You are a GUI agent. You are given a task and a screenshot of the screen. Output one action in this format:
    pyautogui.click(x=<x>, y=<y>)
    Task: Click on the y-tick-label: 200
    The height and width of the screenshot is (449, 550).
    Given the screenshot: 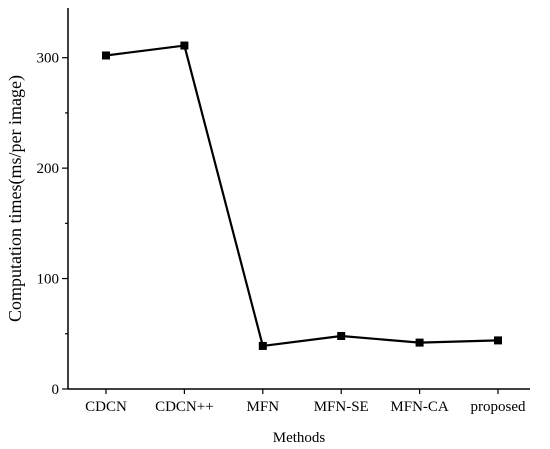 What is the action you would take?
    pyautogui.click(x=48, y=169)
    